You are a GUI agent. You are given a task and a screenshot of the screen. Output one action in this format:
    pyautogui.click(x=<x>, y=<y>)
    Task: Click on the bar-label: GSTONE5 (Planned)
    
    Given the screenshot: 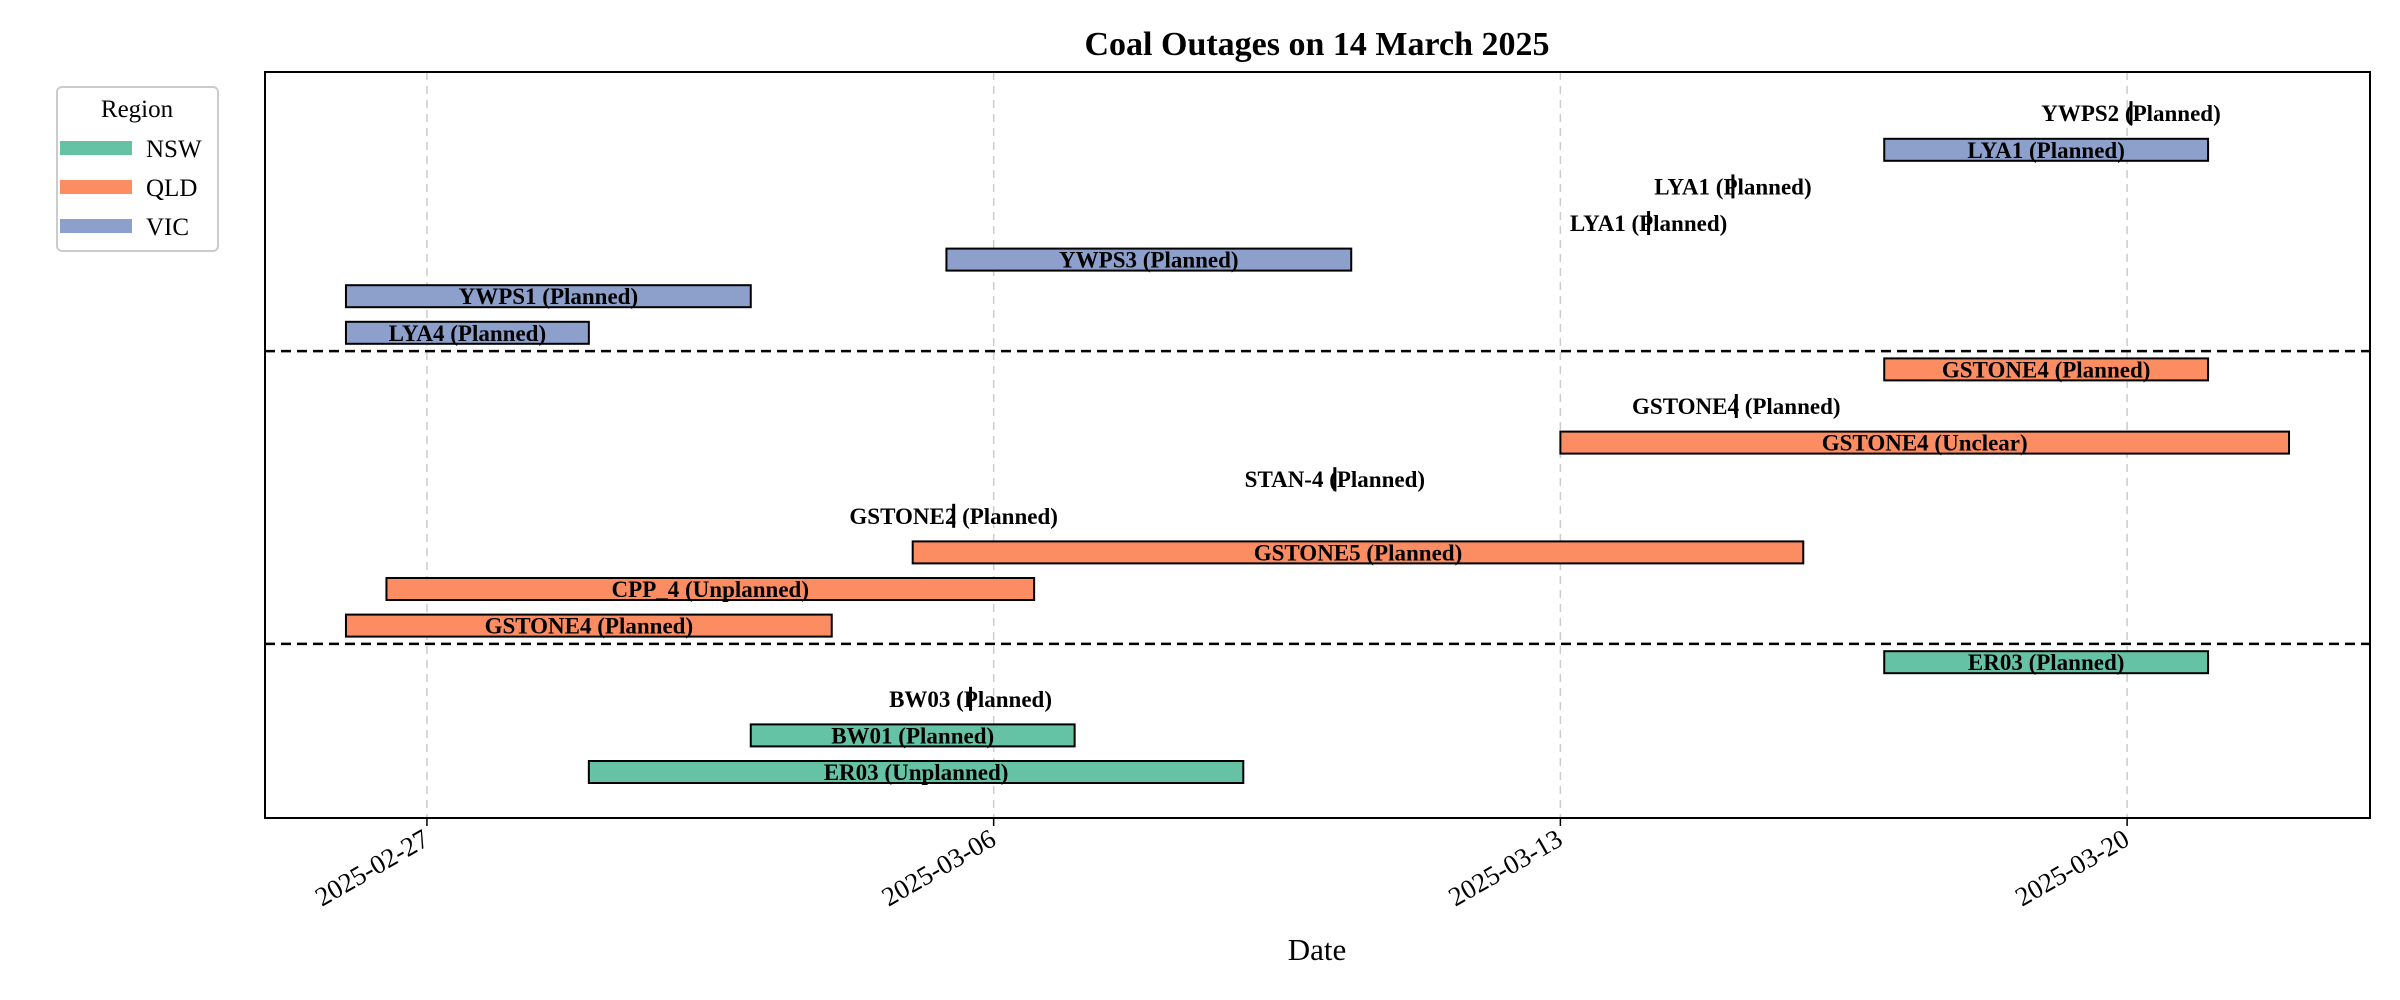 What is the action you would take?
    pyautogui.click(x=1358, y=552)
    